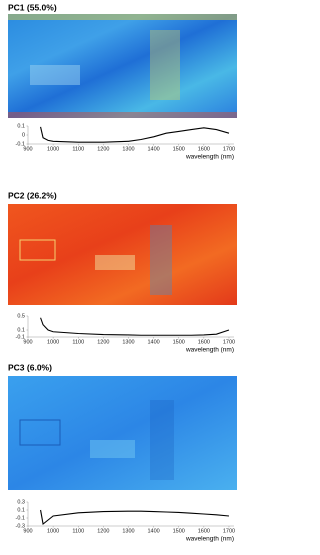 Image resolution: width=320 pixels, height=555 pixels. Describe the element at coordinates (32, 7) in the screenshot. I see `panel-title: PC1 (55.0%)` at that location.